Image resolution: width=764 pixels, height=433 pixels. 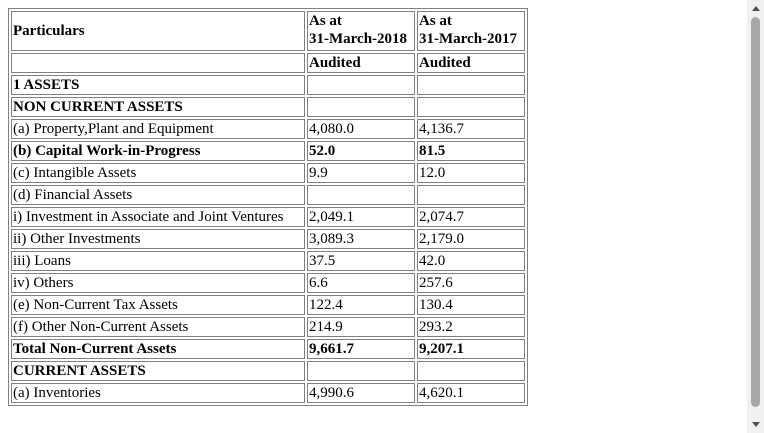 I want to click on table-row: (b) Capital Work-in-Progress 52.0 81.5, so click(x=268, y=151).